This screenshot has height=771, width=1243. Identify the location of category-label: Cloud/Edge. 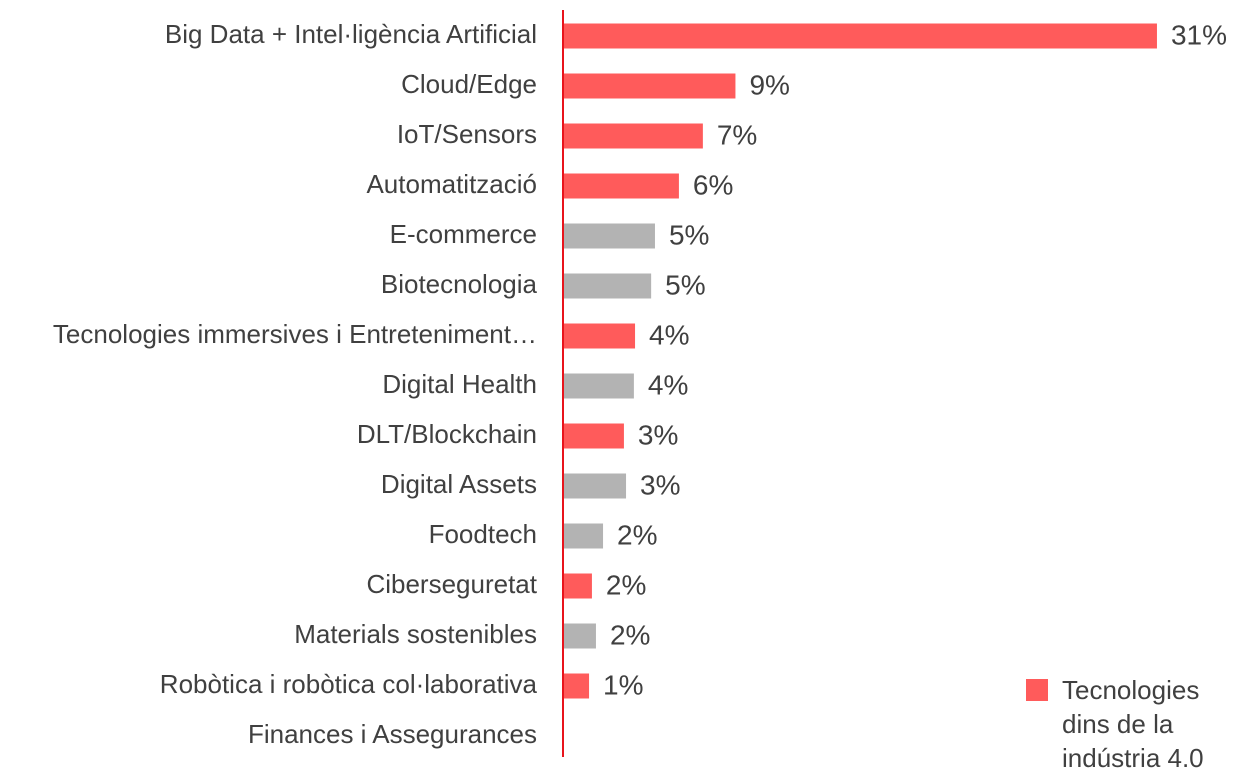
(469, 84).